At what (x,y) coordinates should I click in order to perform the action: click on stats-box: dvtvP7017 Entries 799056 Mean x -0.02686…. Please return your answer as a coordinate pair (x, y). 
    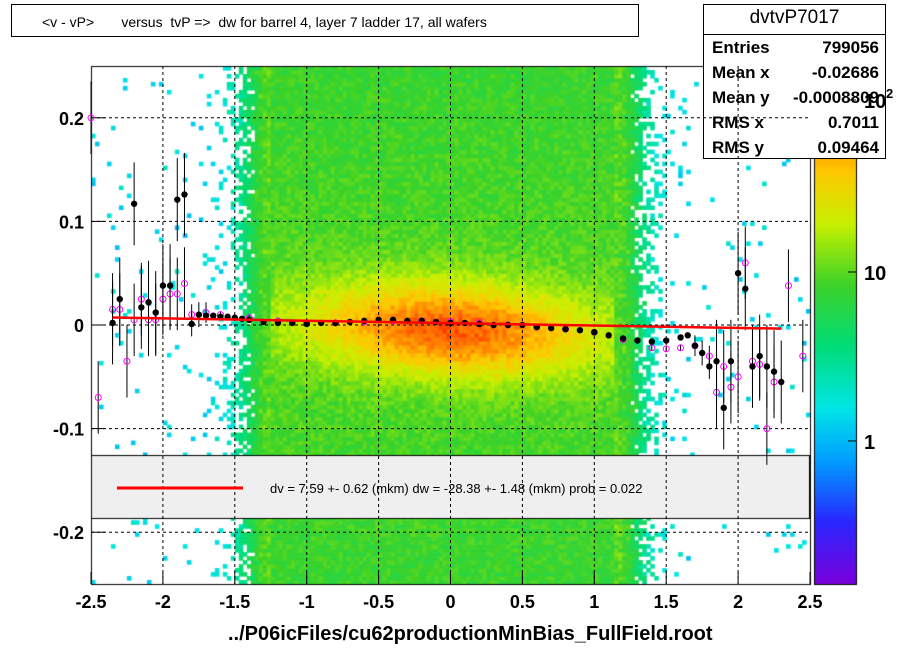
    Looking at the image, I should click on (794, 81).